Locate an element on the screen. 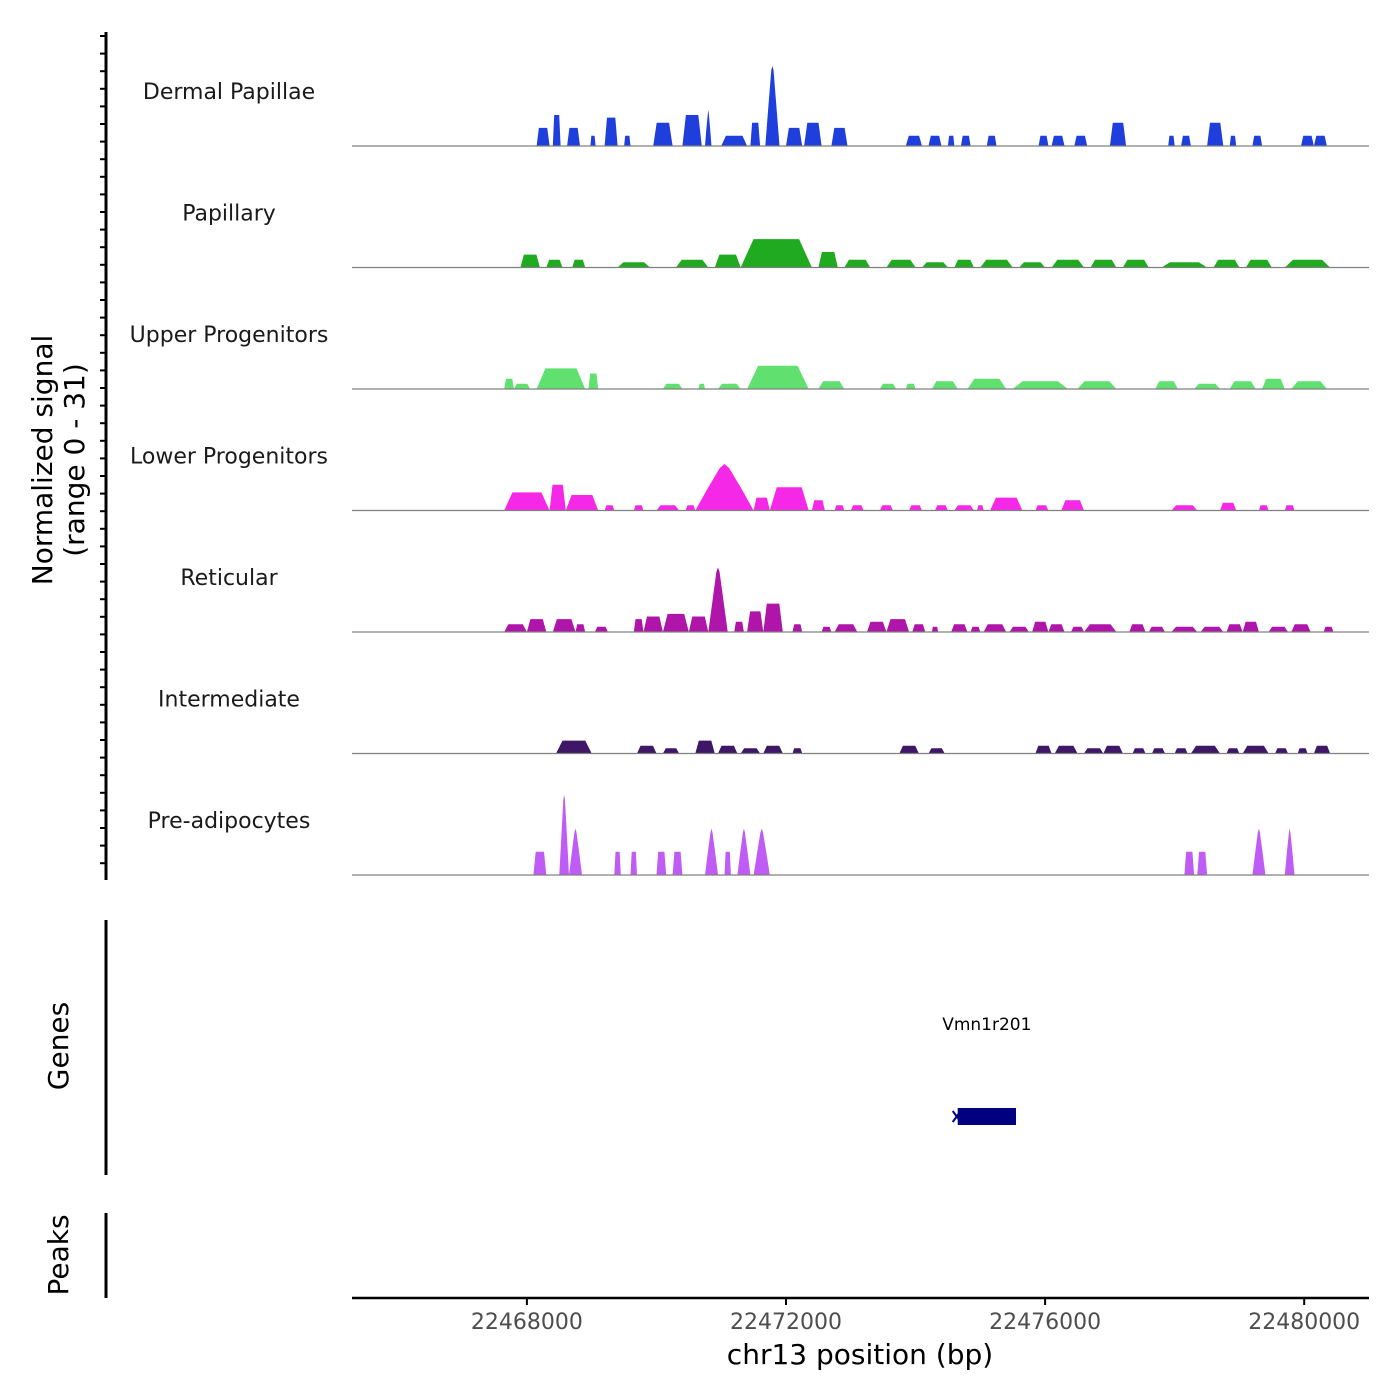  track-pre-adipocytes: Pre-adipocytes is located at coordinates (758, 835).